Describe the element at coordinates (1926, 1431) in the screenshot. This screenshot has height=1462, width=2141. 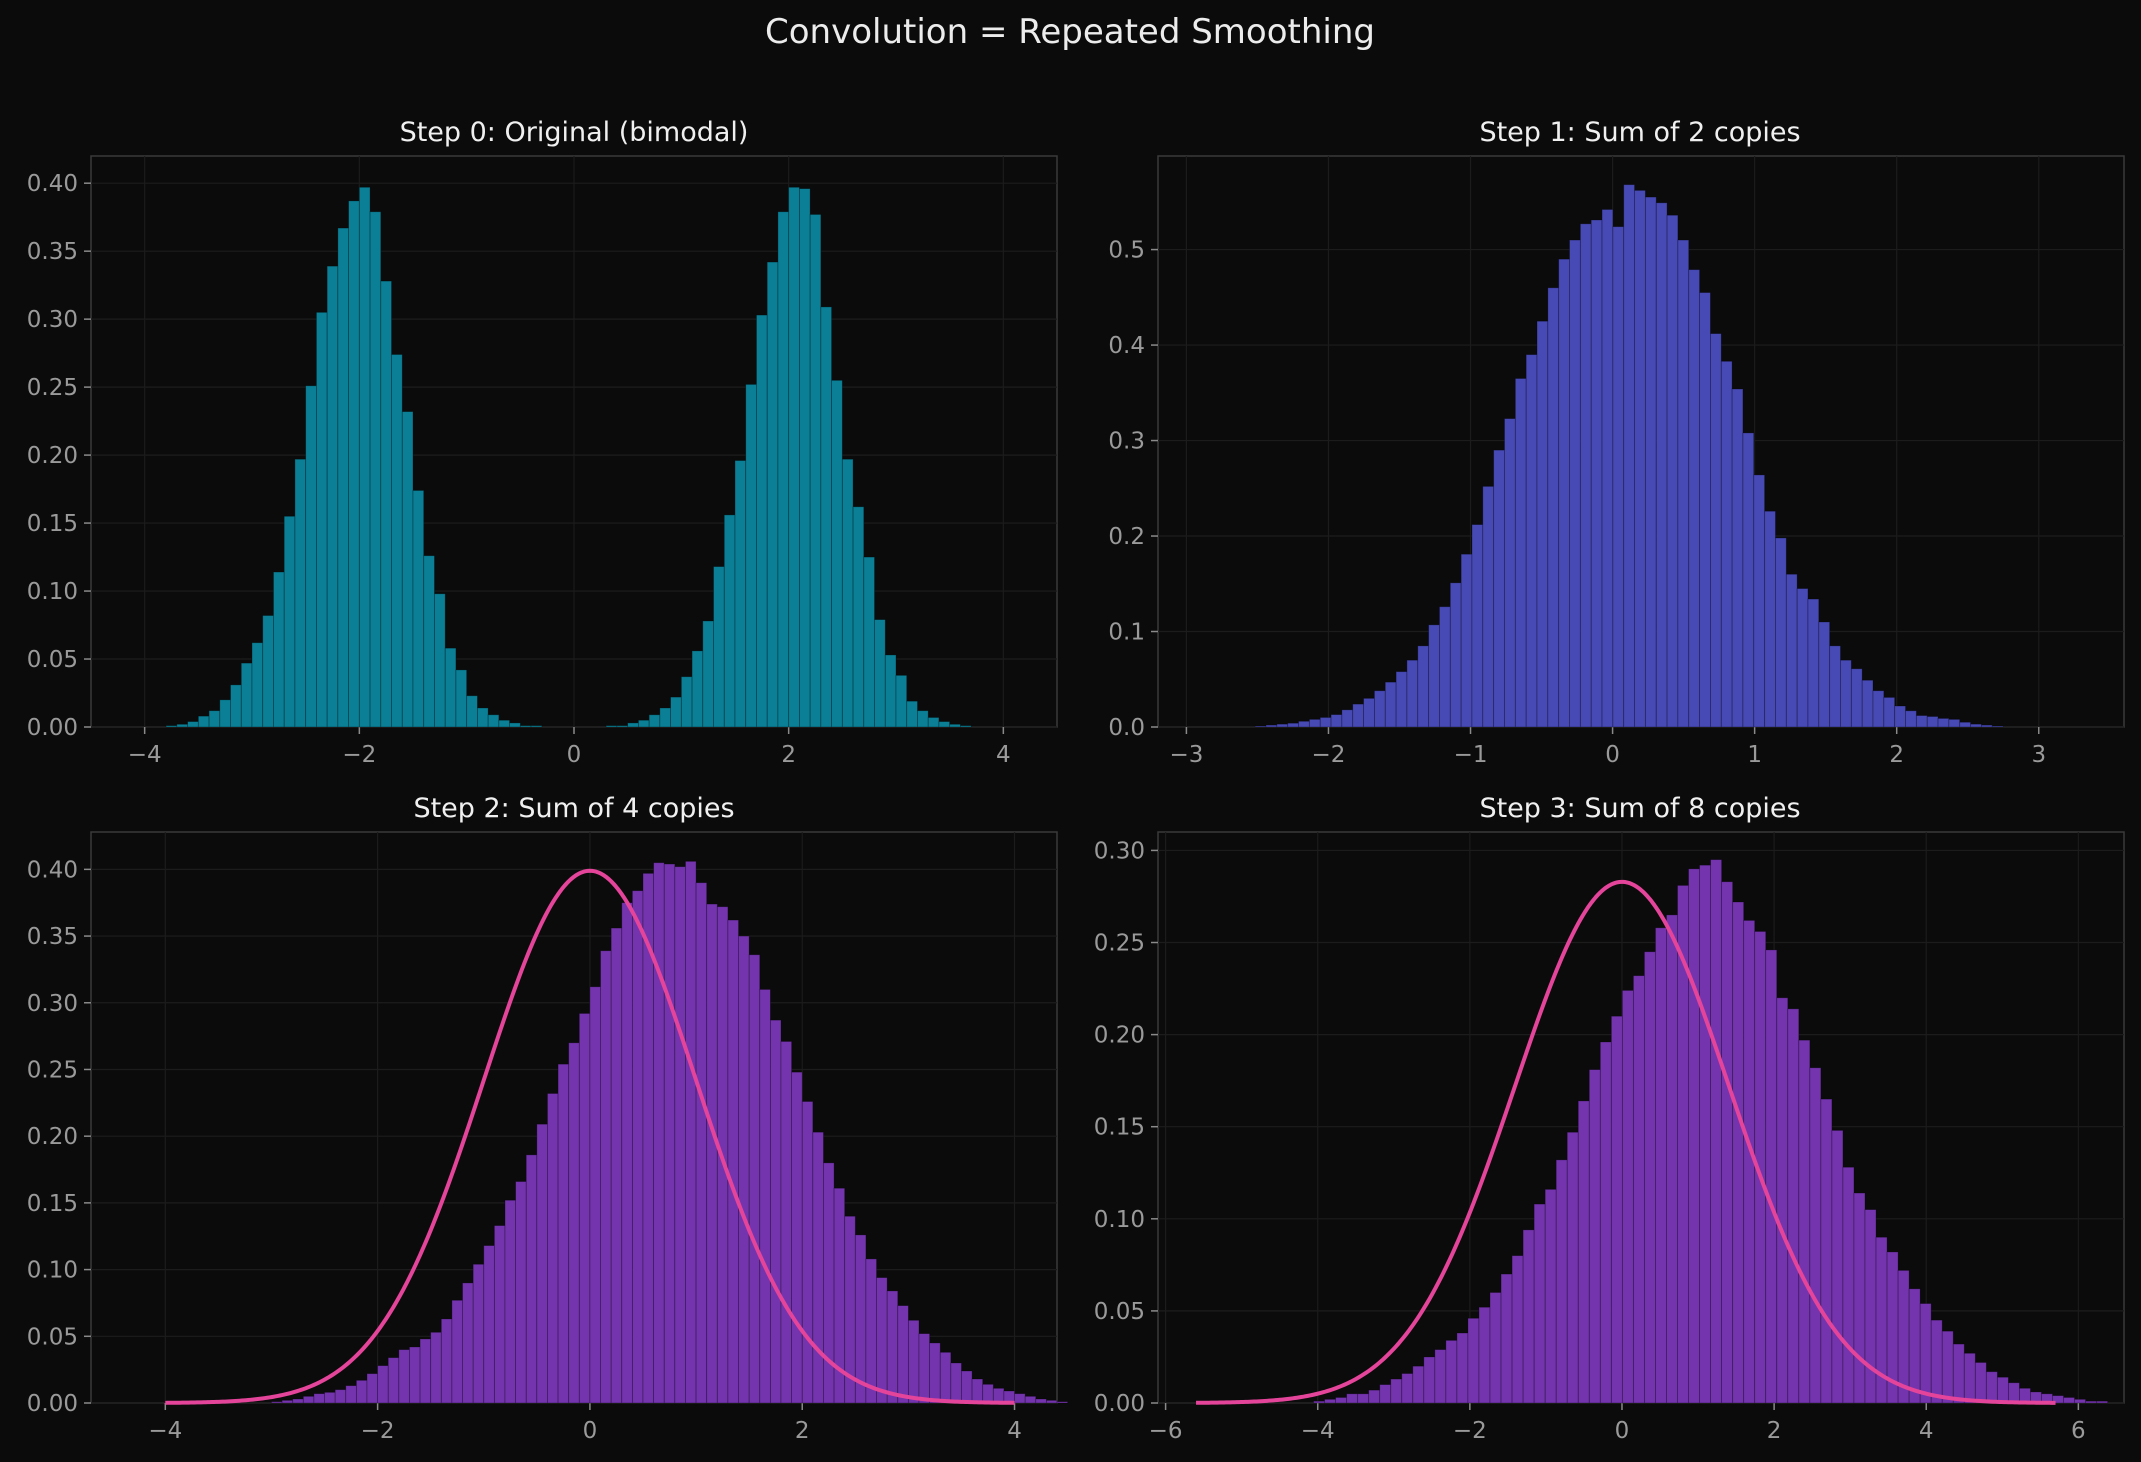
I see `x-tick-label: 4` at that location.